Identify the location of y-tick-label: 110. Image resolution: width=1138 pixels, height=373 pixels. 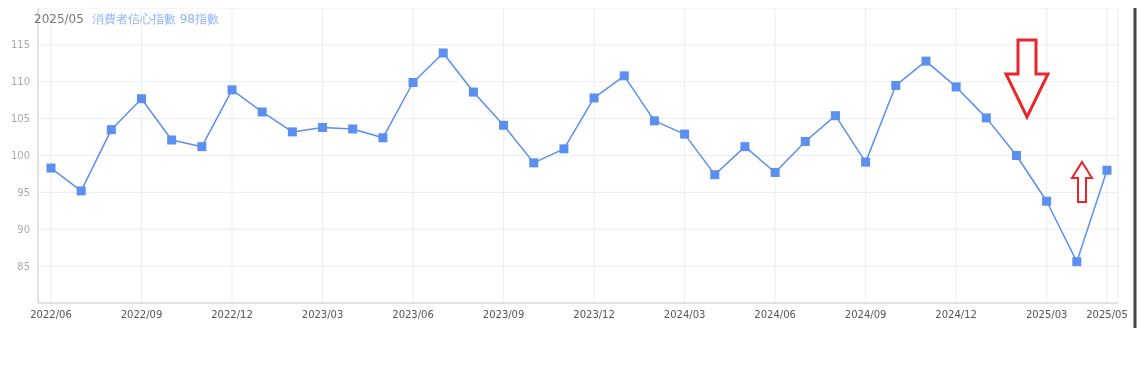
(20, 82).